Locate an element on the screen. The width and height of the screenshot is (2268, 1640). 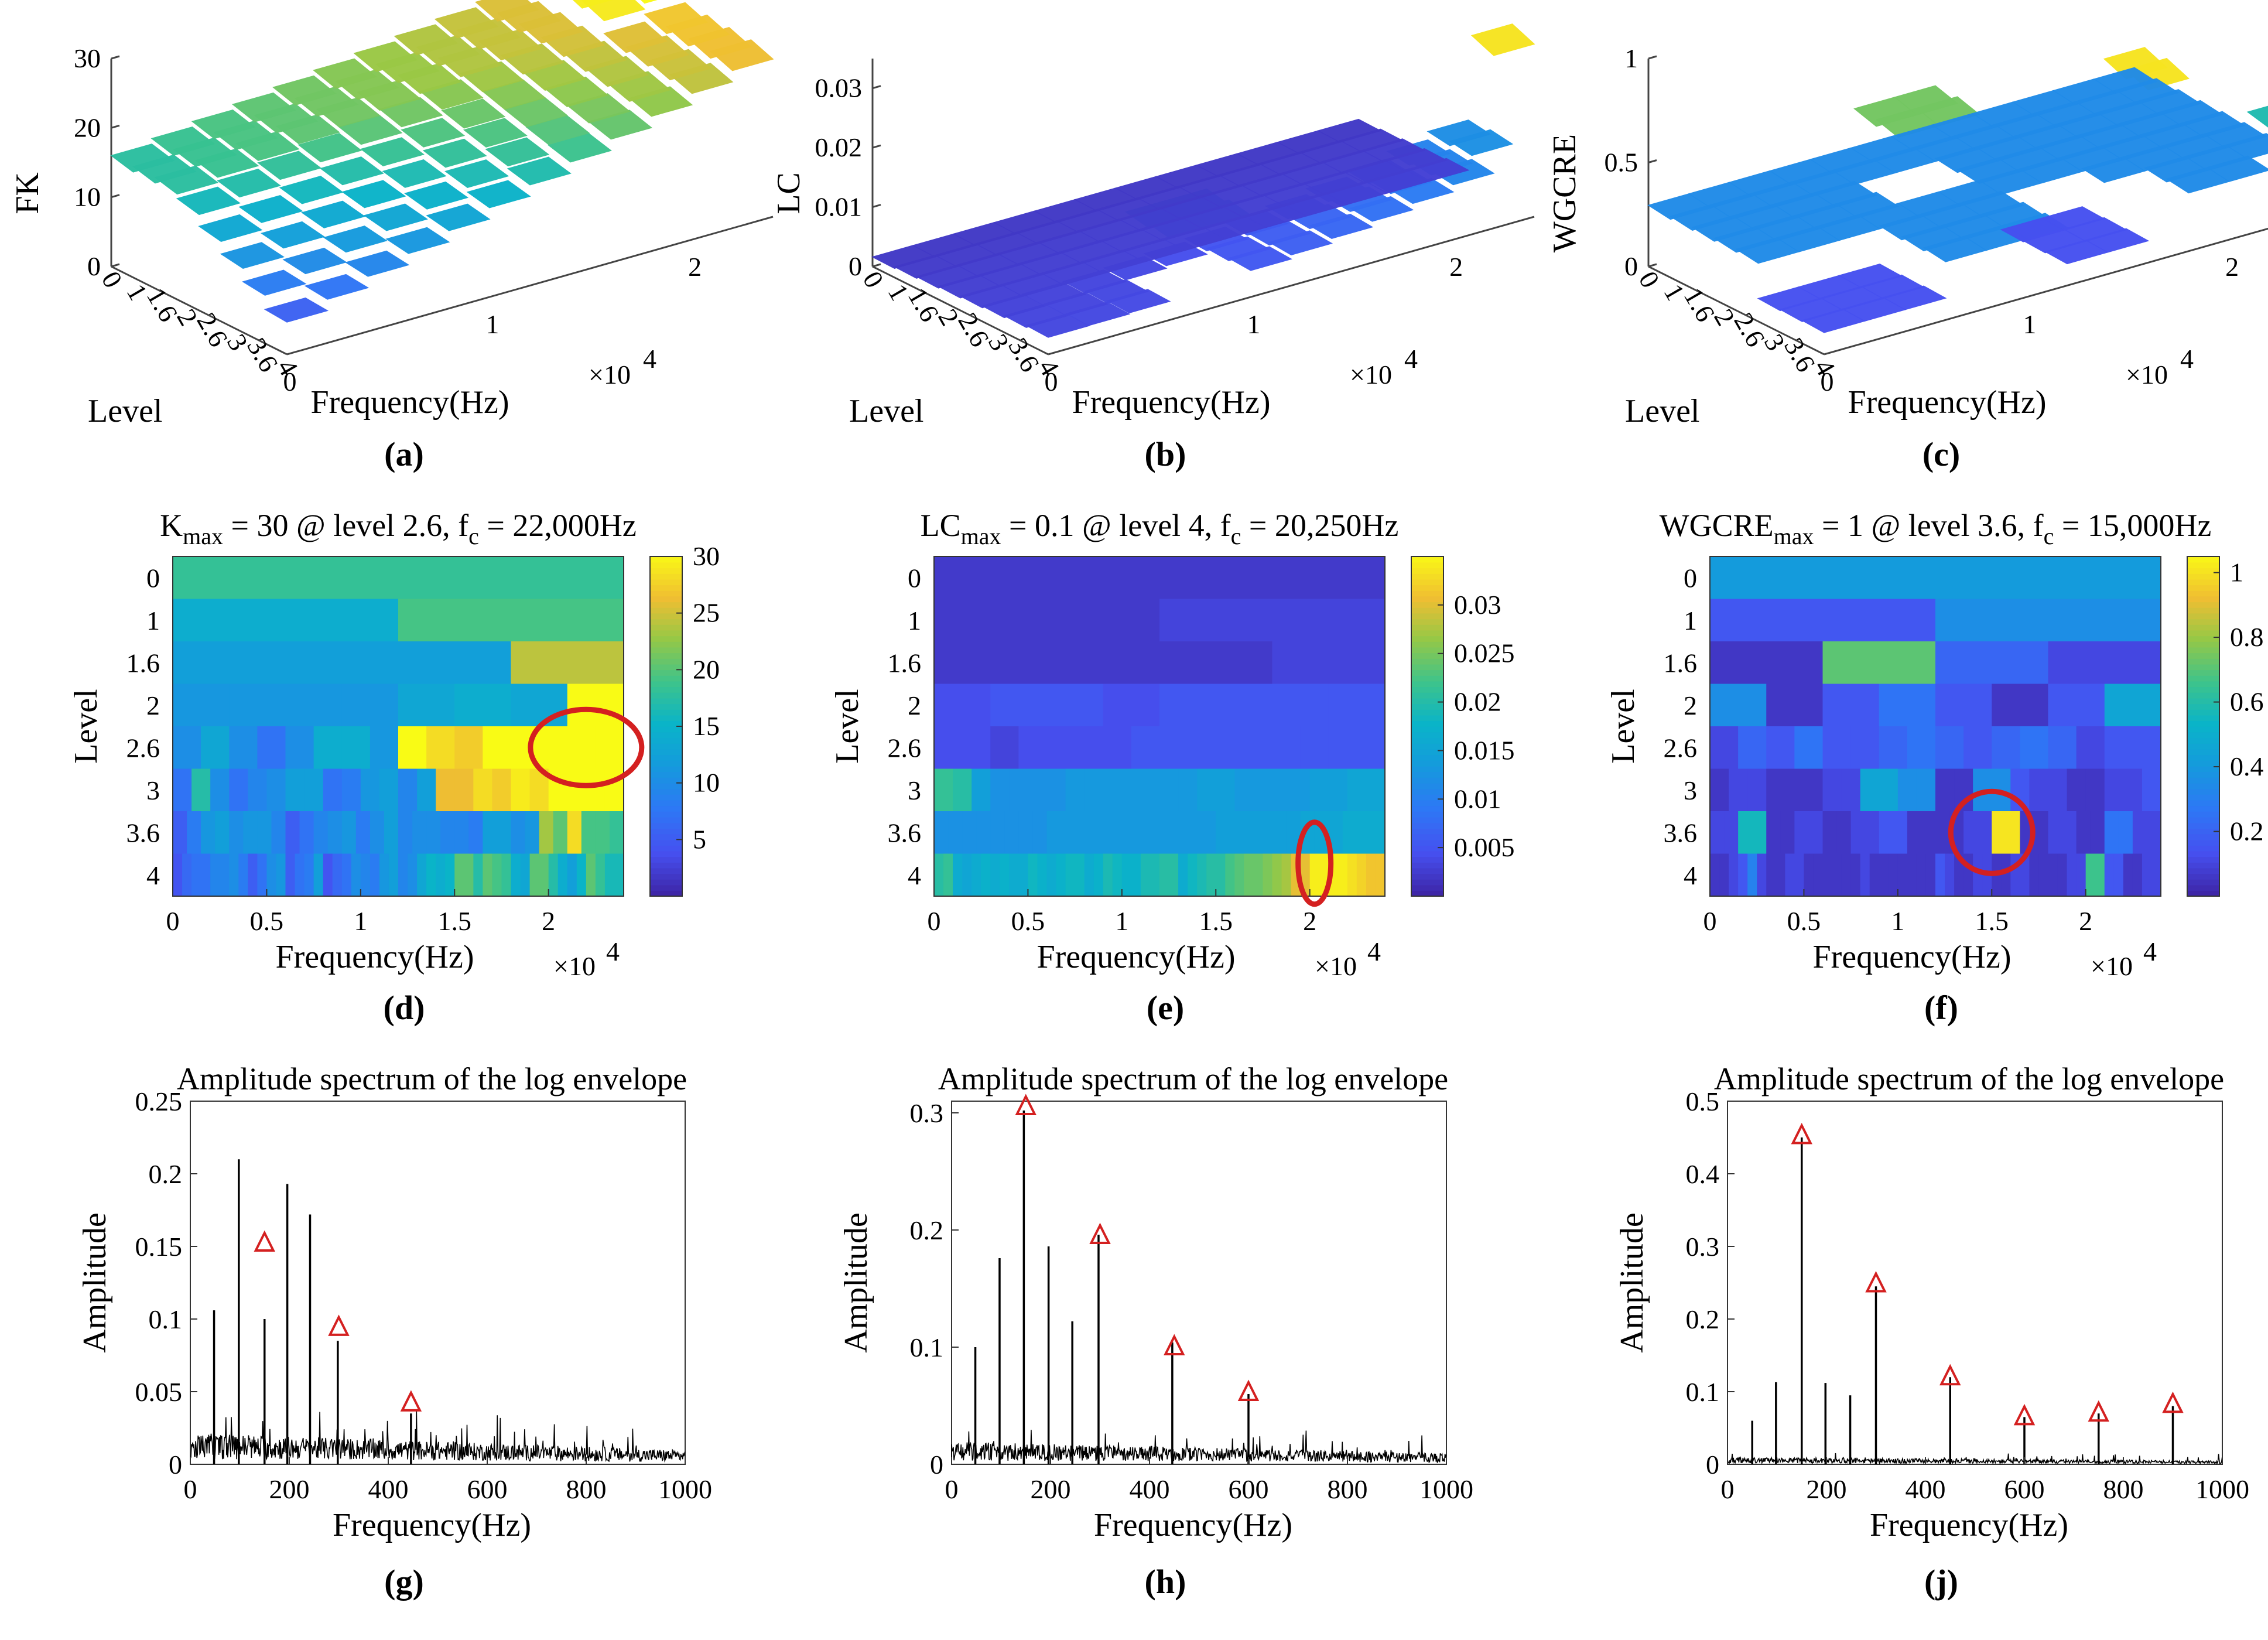
x-axis-title: Frequency(Hz) is located at coordinates (375, 957).